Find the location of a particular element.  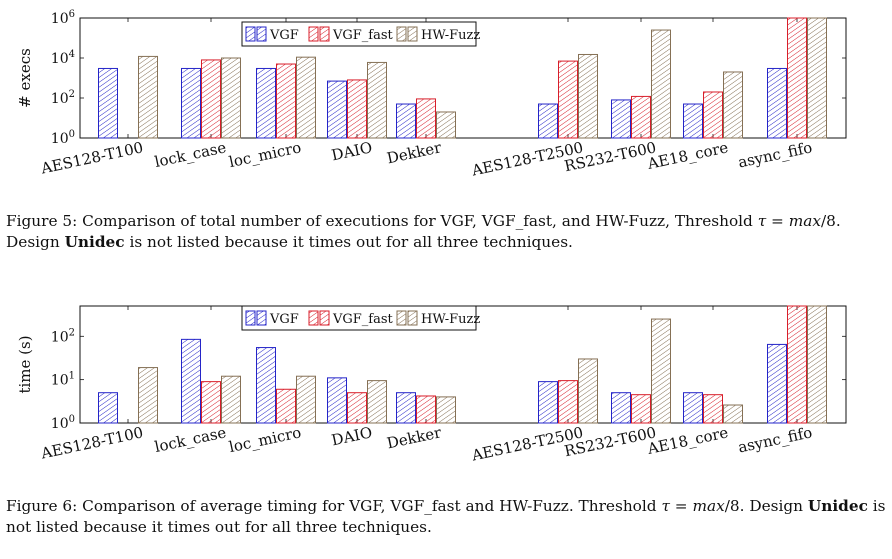

y-tick-label: 104 is located at coordinates (63, 58).